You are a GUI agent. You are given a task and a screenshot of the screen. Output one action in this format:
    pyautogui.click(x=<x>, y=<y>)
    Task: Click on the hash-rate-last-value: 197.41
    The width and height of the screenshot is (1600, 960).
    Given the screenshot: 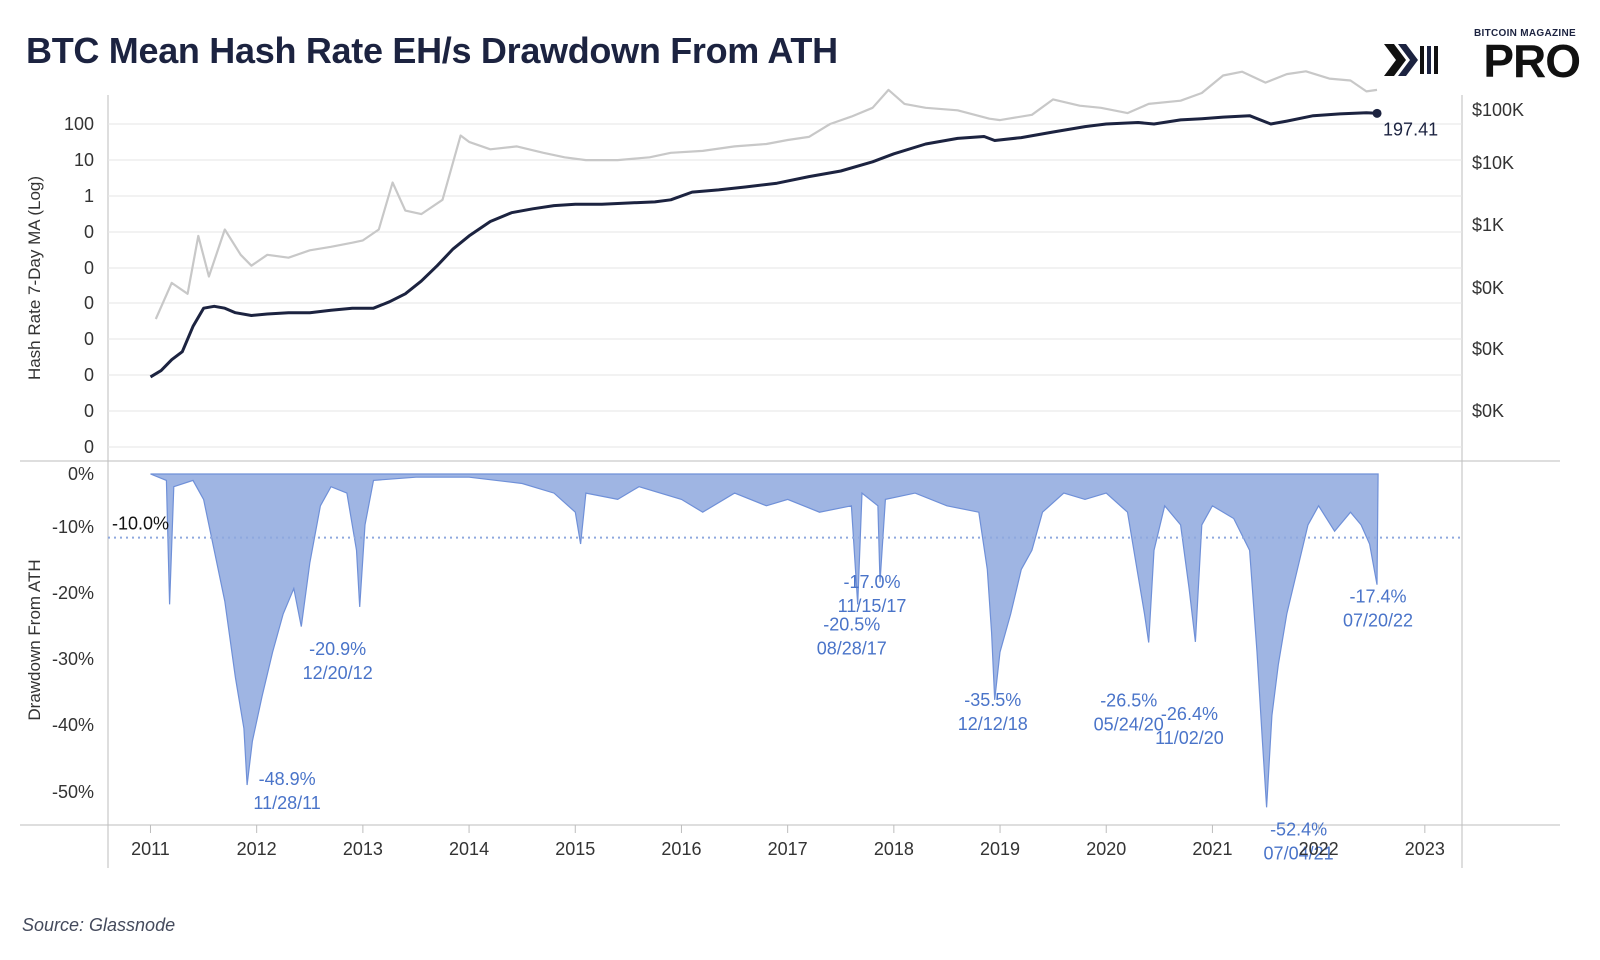 What is the action you would take?
    pyautogui.click(x=1410, y=129)
    